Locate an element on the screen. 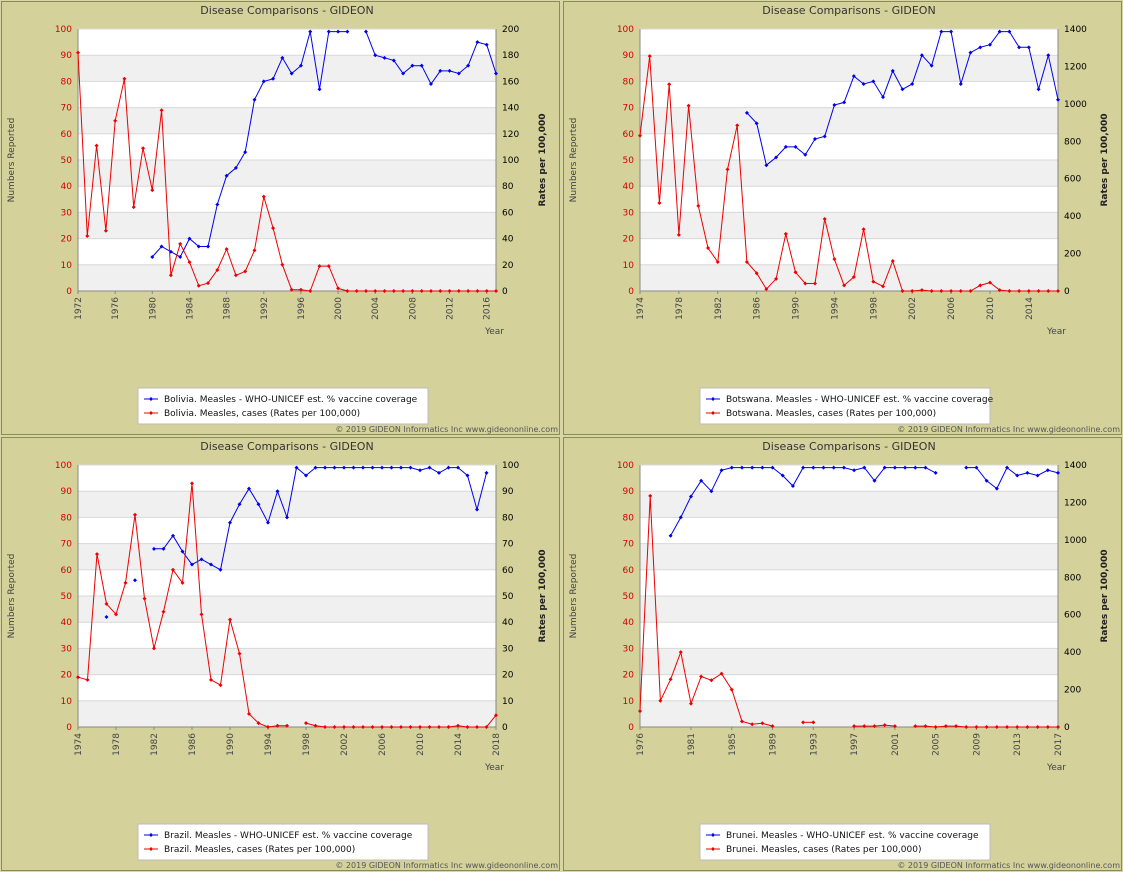 The image size is (1123, 872). right-tick-label: 80 is located at coordinates (508, 187).